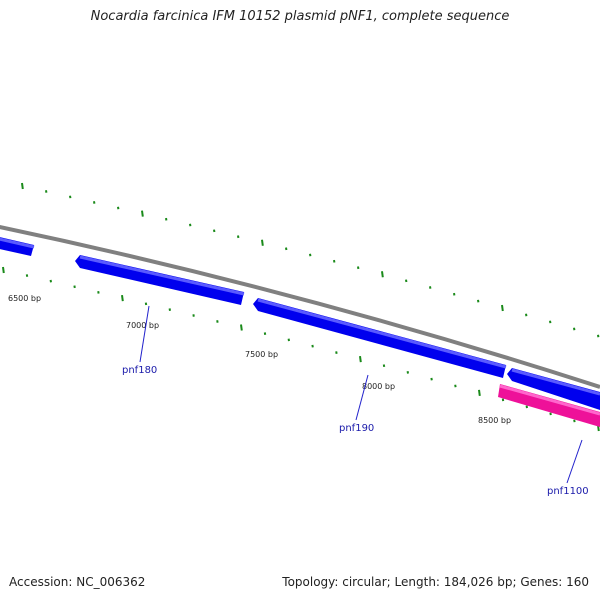 The image size is (600, 600). I want to click on gene-label: pnf180, so click(139, 370).